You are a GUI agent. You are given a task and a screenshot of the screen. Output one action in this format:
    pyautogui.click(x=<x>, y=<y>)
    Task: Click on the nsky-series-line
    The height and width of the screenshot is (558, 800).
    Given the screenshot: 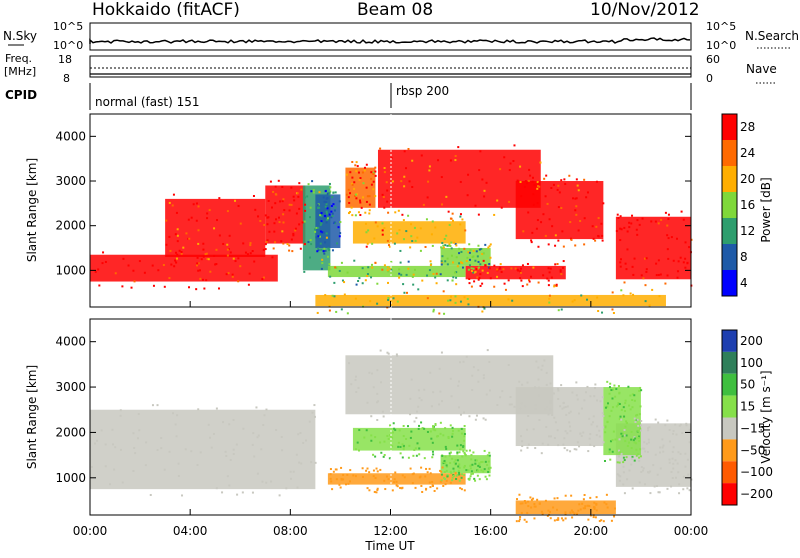 What is the action you would take?
    pyautogui.click(x=390, y=40)
    